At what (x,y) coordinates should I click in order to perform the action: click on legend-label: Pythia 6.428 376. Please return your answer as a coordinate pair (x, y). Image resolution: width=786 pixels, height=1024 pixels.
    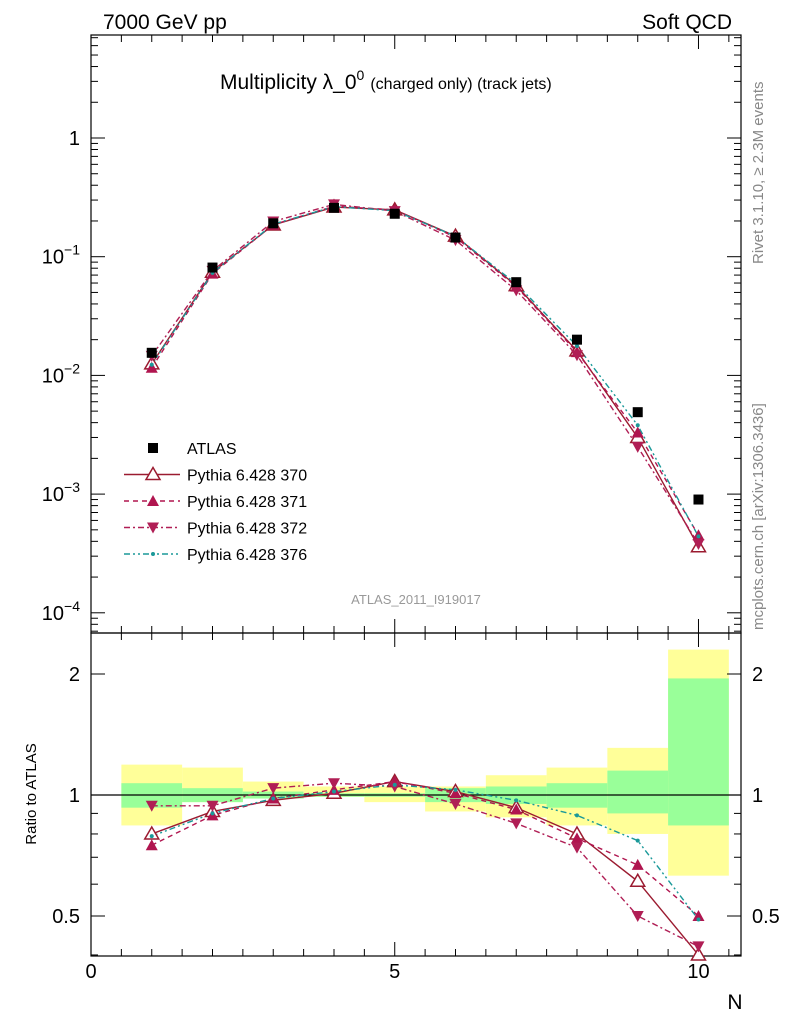
    Looking at the image, I should click on (247, 555).